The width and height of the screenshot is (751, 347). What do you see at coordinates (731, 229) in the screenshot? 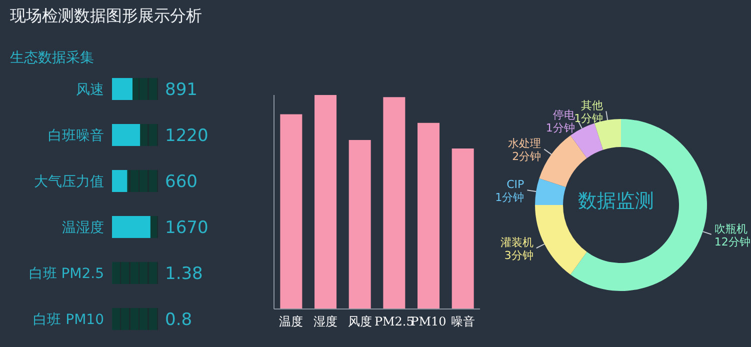
I see `slice-label: 吹瓶机` at bounding box center [731, 229].